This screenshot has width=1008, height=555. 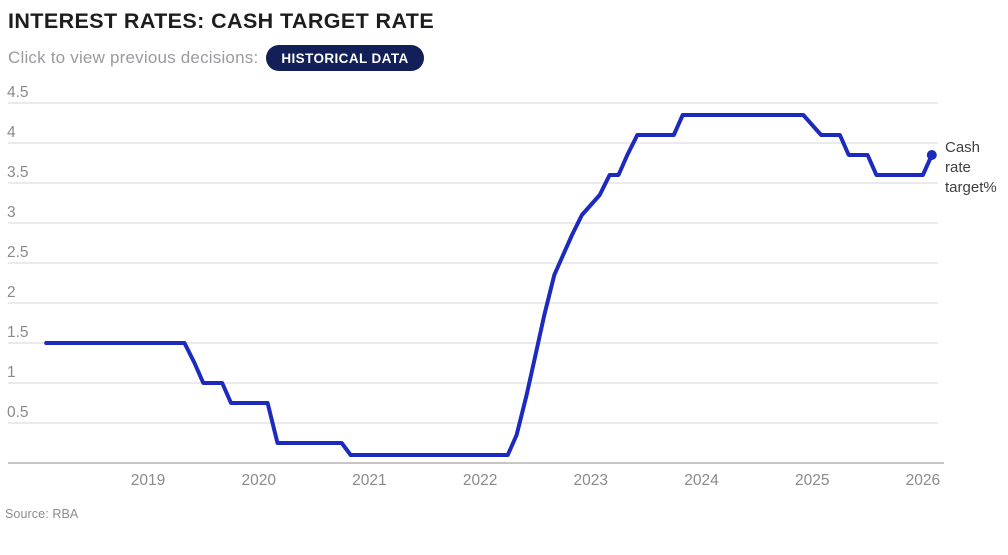 I want to click on series-end-label: Cash rate target%, so click(x=971, y=167).